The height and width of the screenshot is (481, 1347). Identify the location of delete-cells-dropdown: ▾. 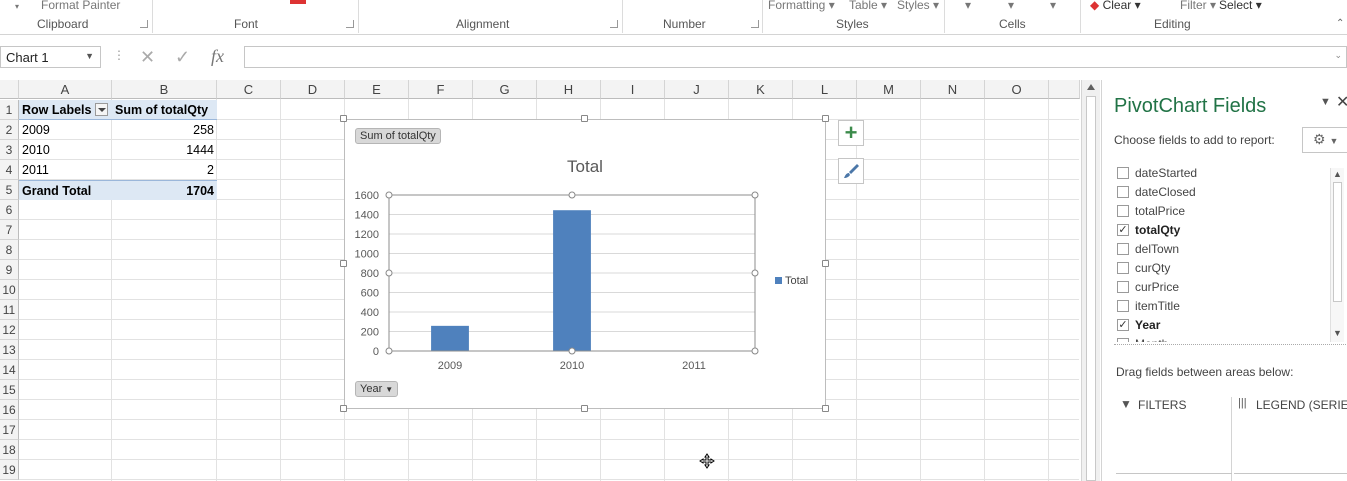
(1011, 6).